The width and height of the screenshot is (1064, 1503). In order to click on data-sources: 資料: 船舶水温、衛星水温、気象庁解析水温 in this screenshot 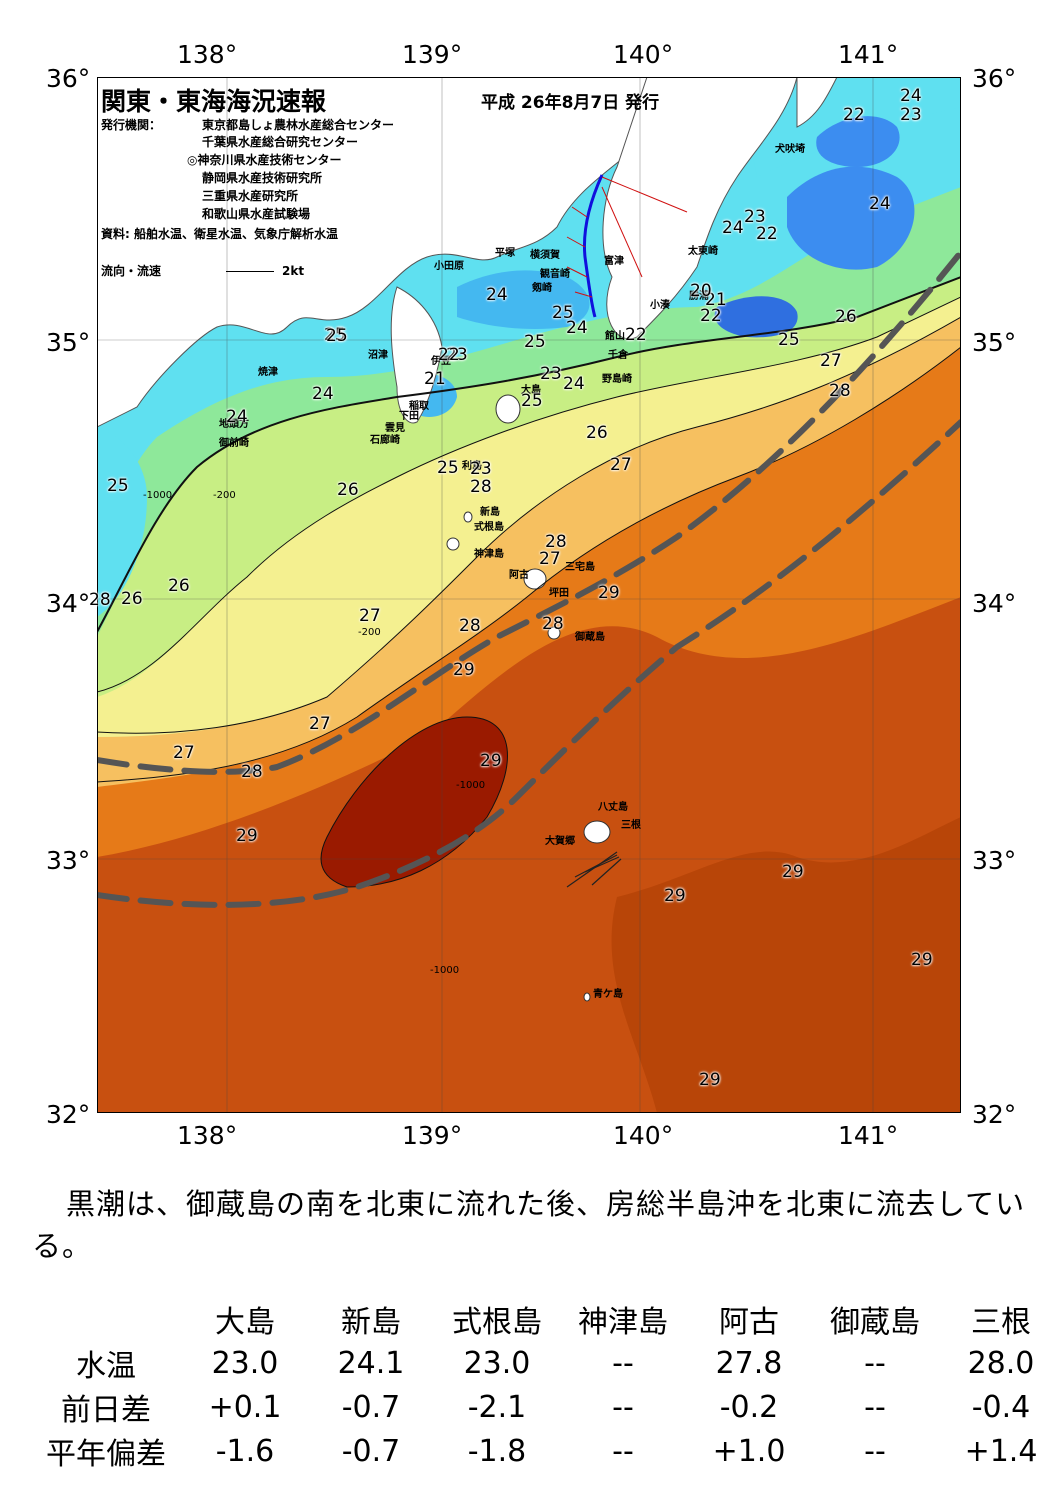, I will do `click(219, 234)`.